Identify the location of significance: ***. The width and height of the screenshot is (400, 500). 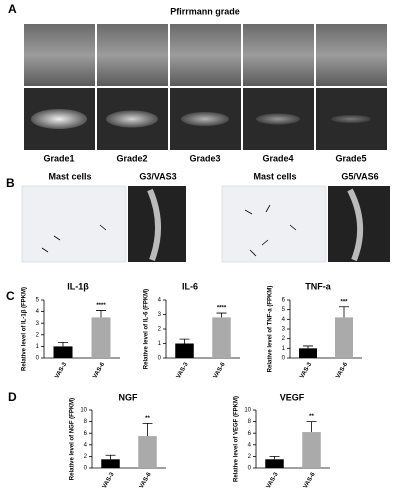
(344, 302).